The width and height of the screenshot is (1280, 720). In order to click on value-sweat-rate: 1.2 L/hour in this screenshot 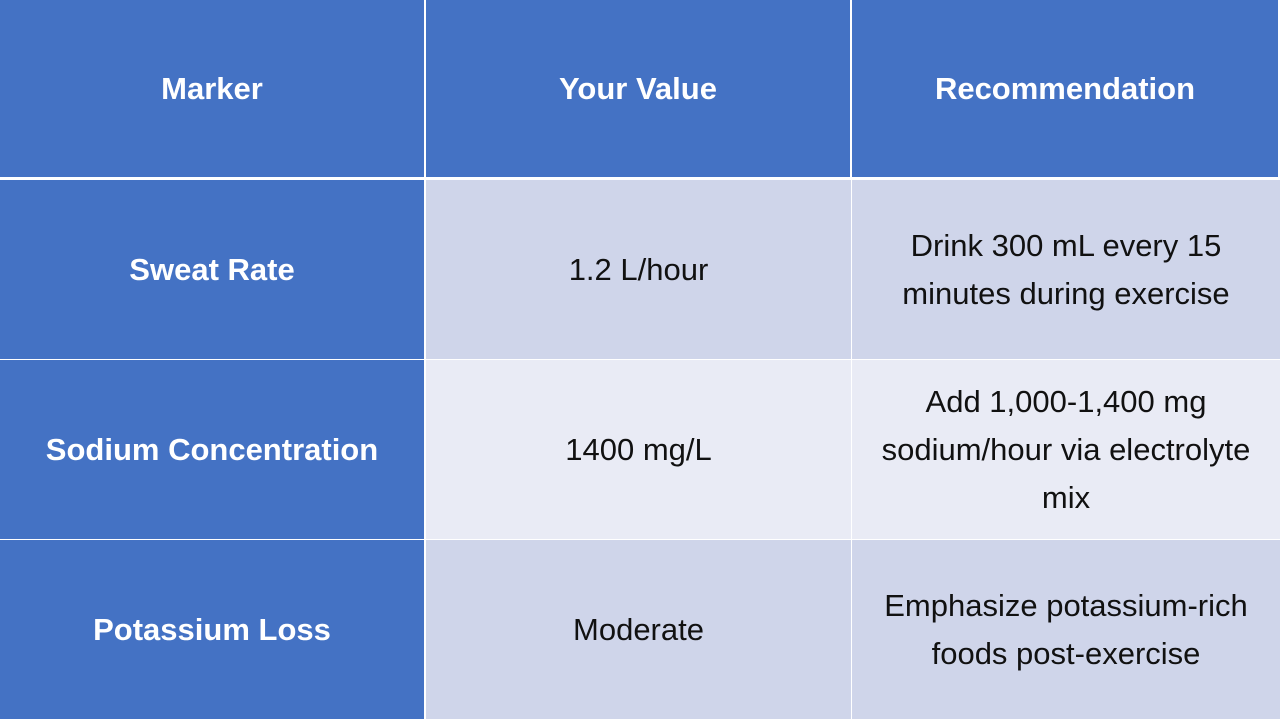, I will do `click(639, 270)`.